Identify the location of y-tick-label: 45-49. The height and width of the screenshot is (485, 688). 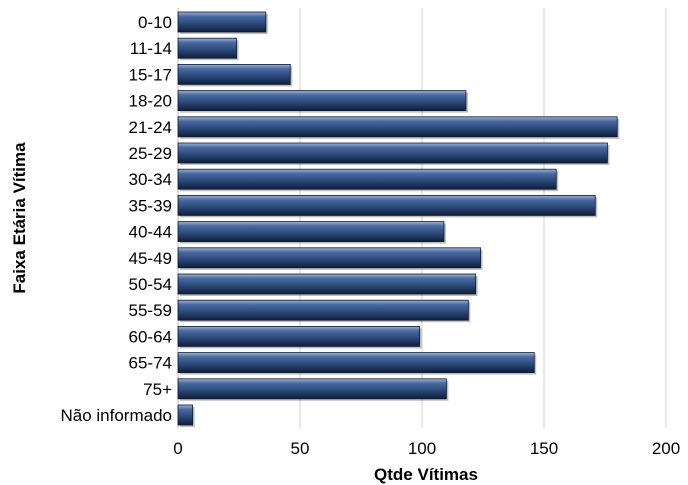
(150, 258).